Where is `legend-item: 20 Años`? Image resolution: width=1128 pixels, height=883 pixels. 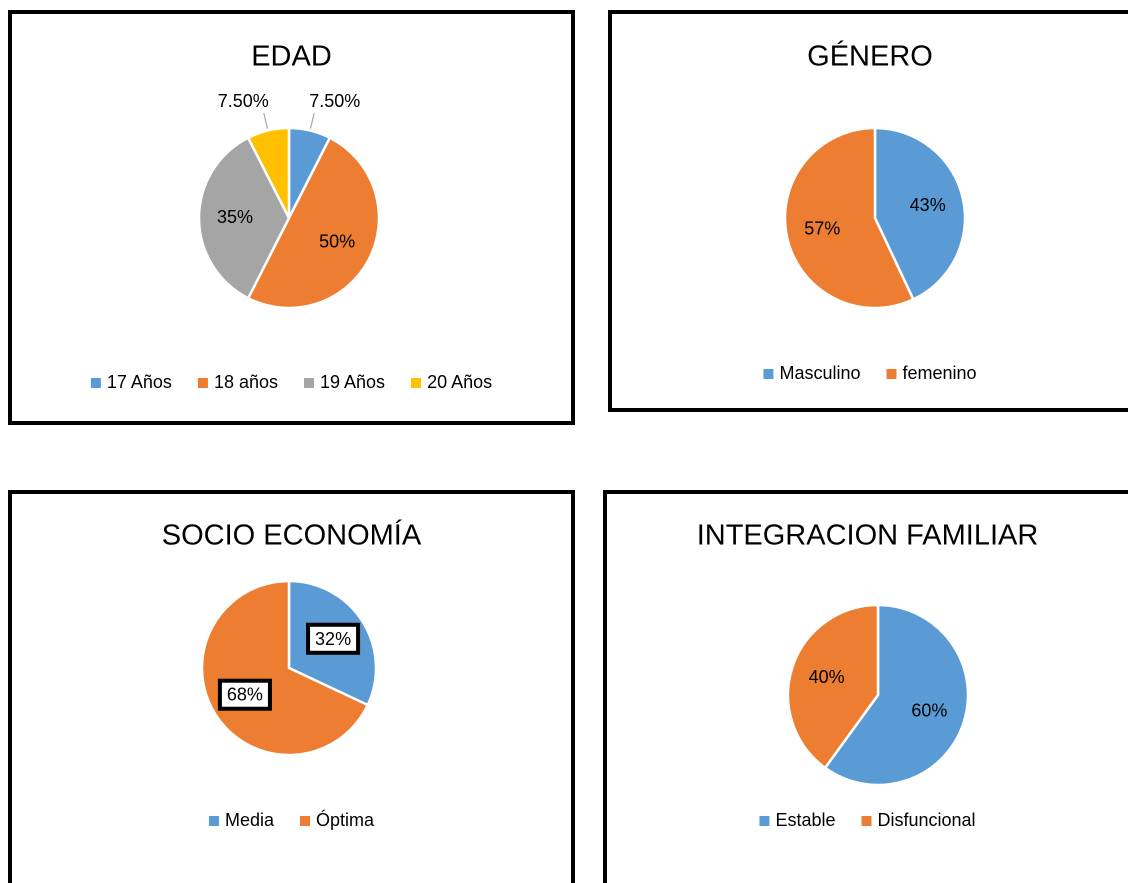
legend-item: 20 Años is located at coordinates (451, 382).